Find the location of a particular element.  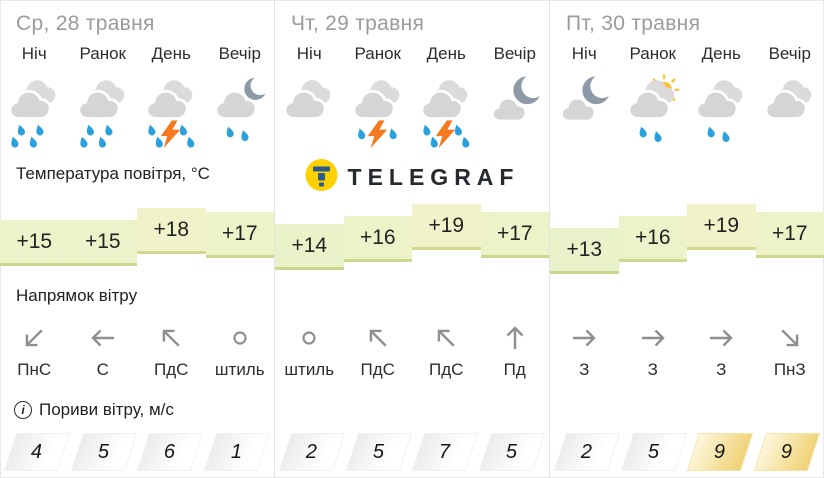

wind-arrow-down-right-icon is located at coordinates (790, 338).